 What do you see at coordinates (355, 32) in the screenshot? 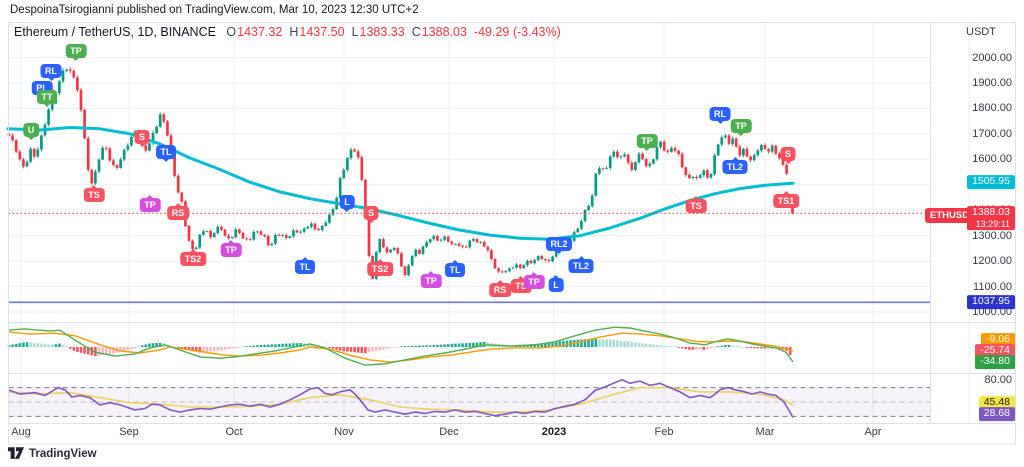
I see `ohlc-key: L` at bounding box center [355, 32].